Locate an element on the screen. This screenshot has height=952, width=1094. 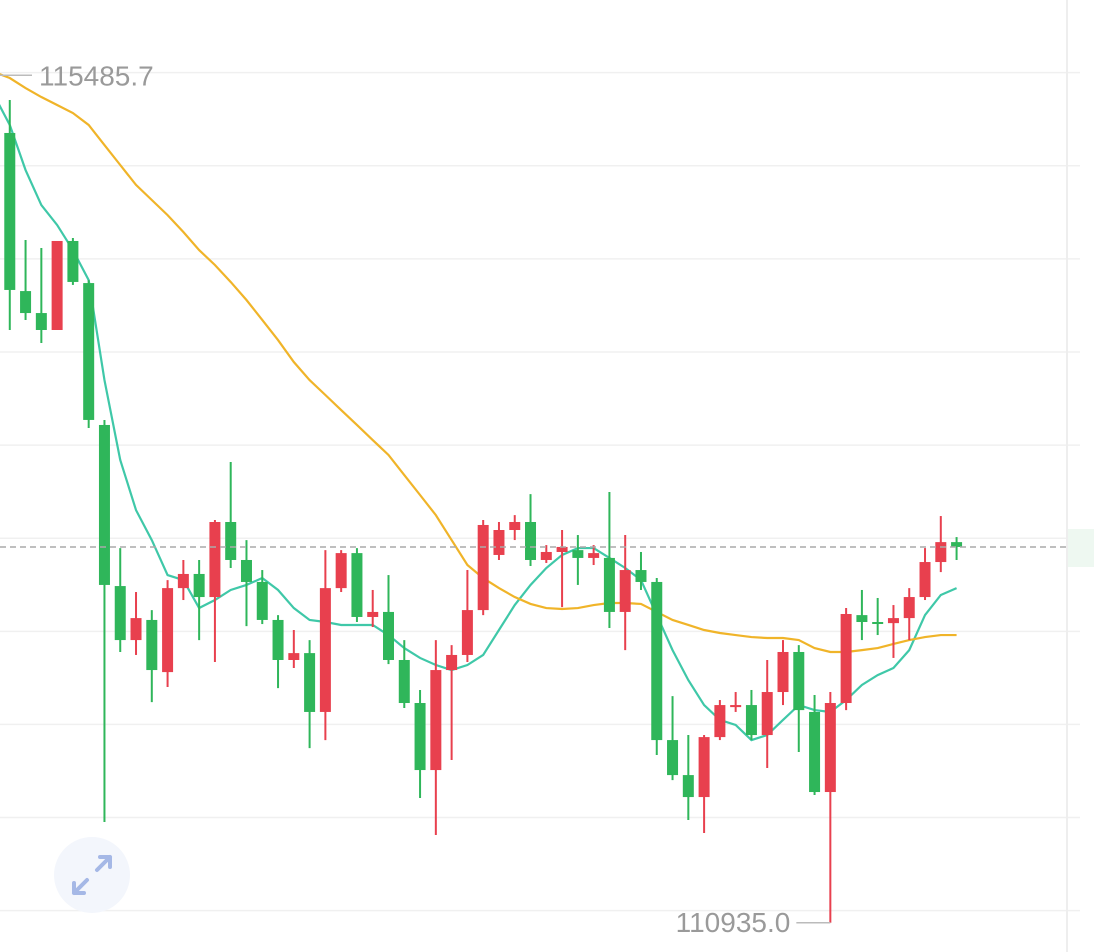
expand-button is located at coordinates (92, 875).